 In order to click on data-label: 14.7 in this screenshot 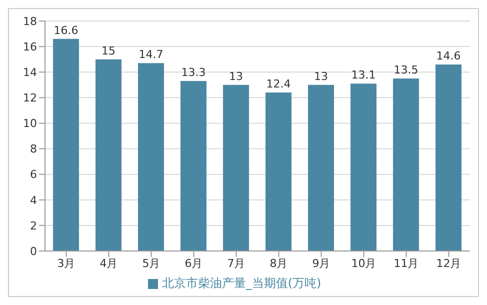, I will do `click(151, 55)`.